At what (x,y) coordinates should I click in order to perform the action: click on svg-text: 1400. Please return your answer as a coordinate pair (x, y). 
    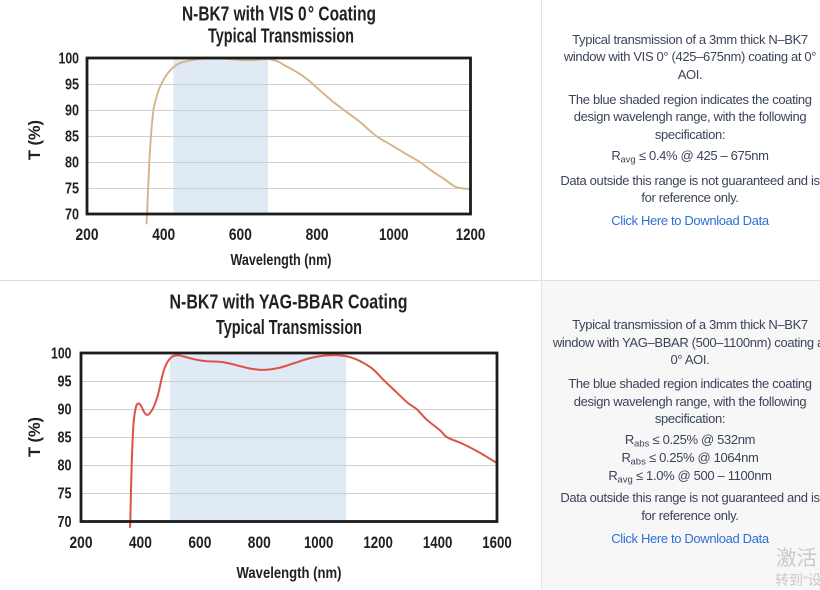
    Looking at the image, I should click on (438, 543).